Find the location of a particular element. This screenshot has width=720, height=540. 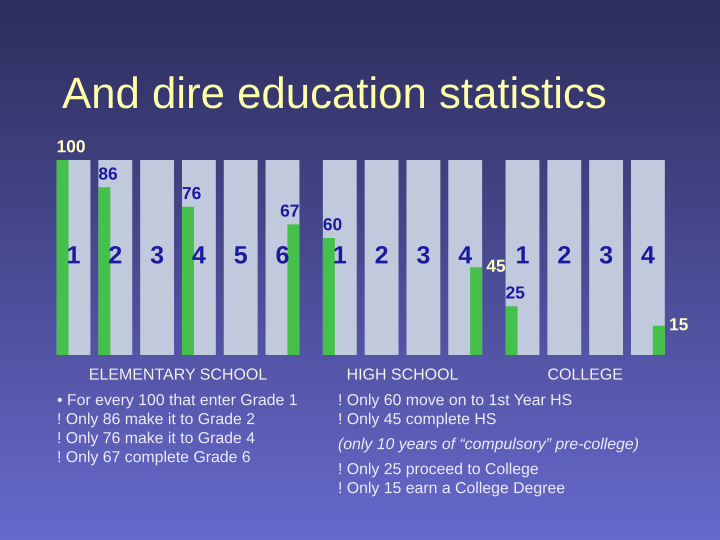

x-axis-title: ELEMENTARY SCHOOL is located at coordinates (178, 374).